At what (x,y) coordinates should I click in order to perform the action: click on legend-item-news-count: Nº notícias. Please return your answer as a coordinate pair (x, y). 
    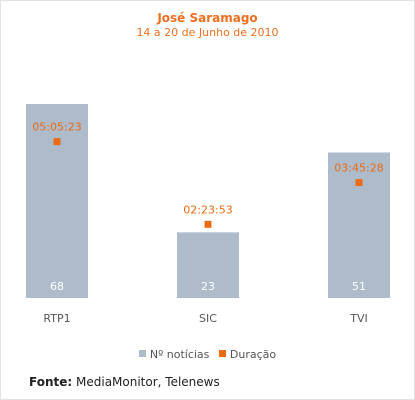
    Looking at the image, I should click on (174, 354).